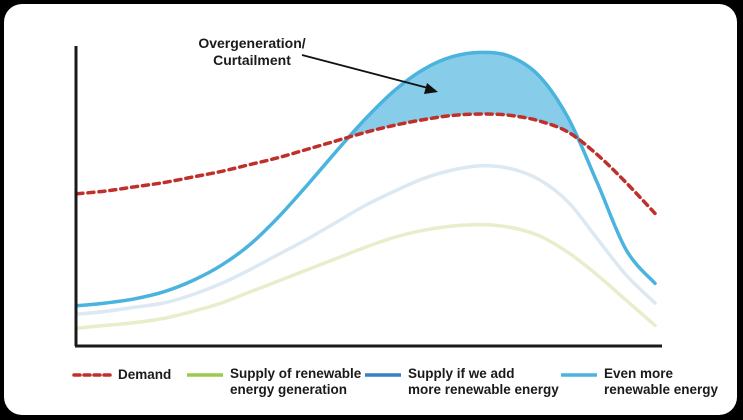  I want to click on annotation-line-1: Overgeneration/, so click(251, 43).